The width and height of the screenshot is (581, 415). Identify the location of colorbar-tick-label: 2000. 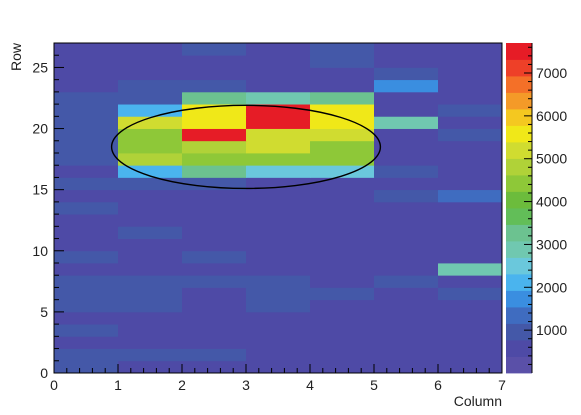
(551, 287).